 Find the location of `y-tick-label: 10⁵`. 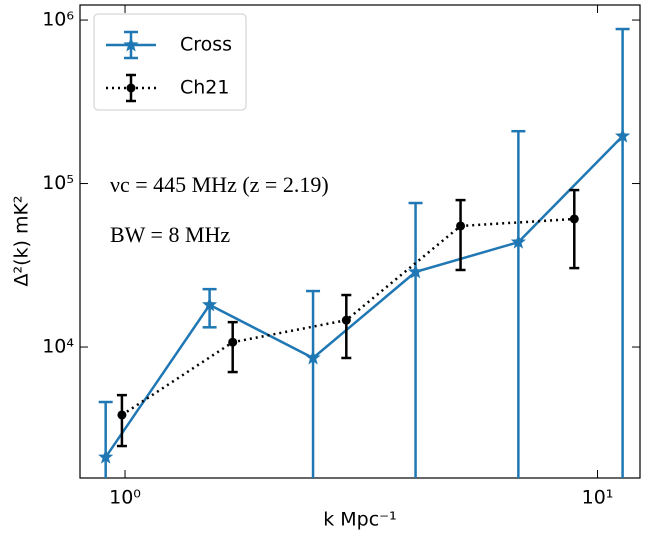

y-tick-label: 10⁵ is located at coordinates (58, 183).